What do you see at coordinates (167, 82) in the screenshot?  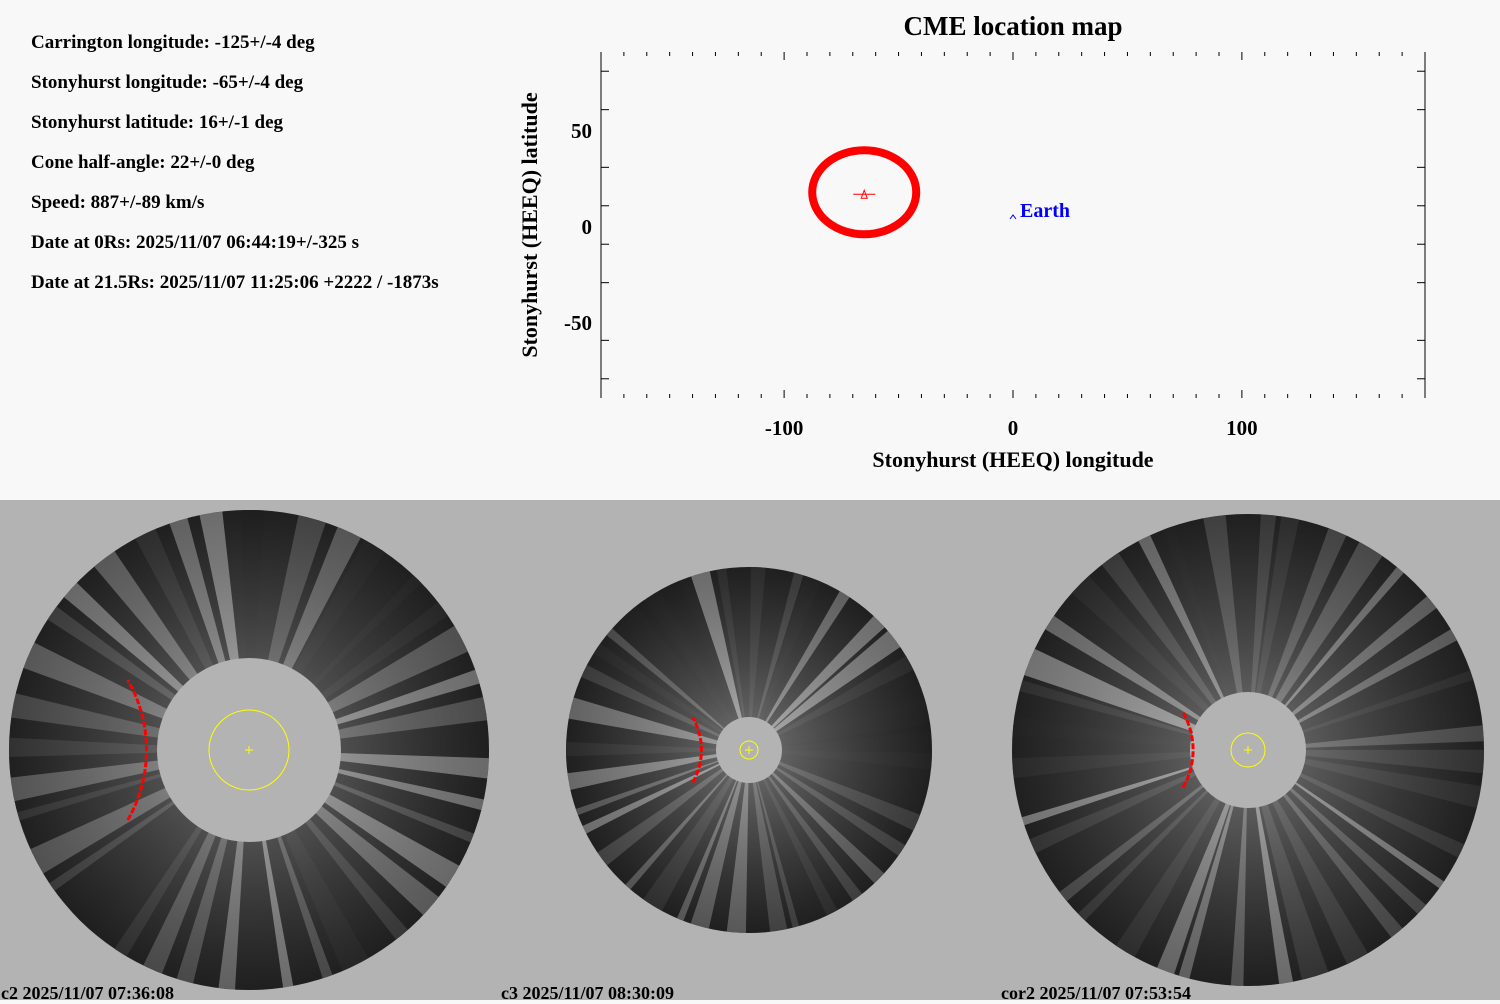 I see `stonyhurst-longitude: Stonyhurst longitude: -65+/-4 deg` at bounding box center [167, 82].